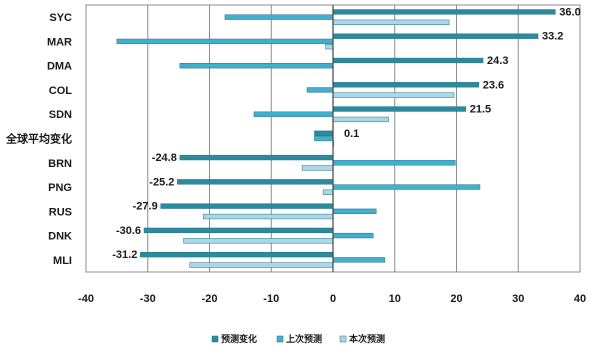  What do you see at coordinates (59, 42) in the screenshot?
I see `category-label: MAR` at bounding box center [59, 42].